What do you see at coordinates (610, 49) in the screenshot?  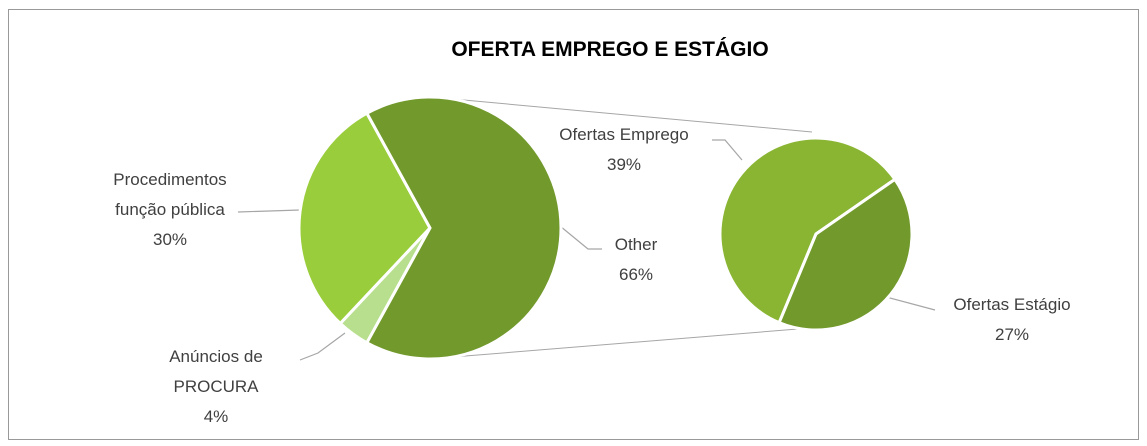 I see `chart-title: OFERTA EMPREGO E ESTÁGIO` at bounding box center [610, 49].